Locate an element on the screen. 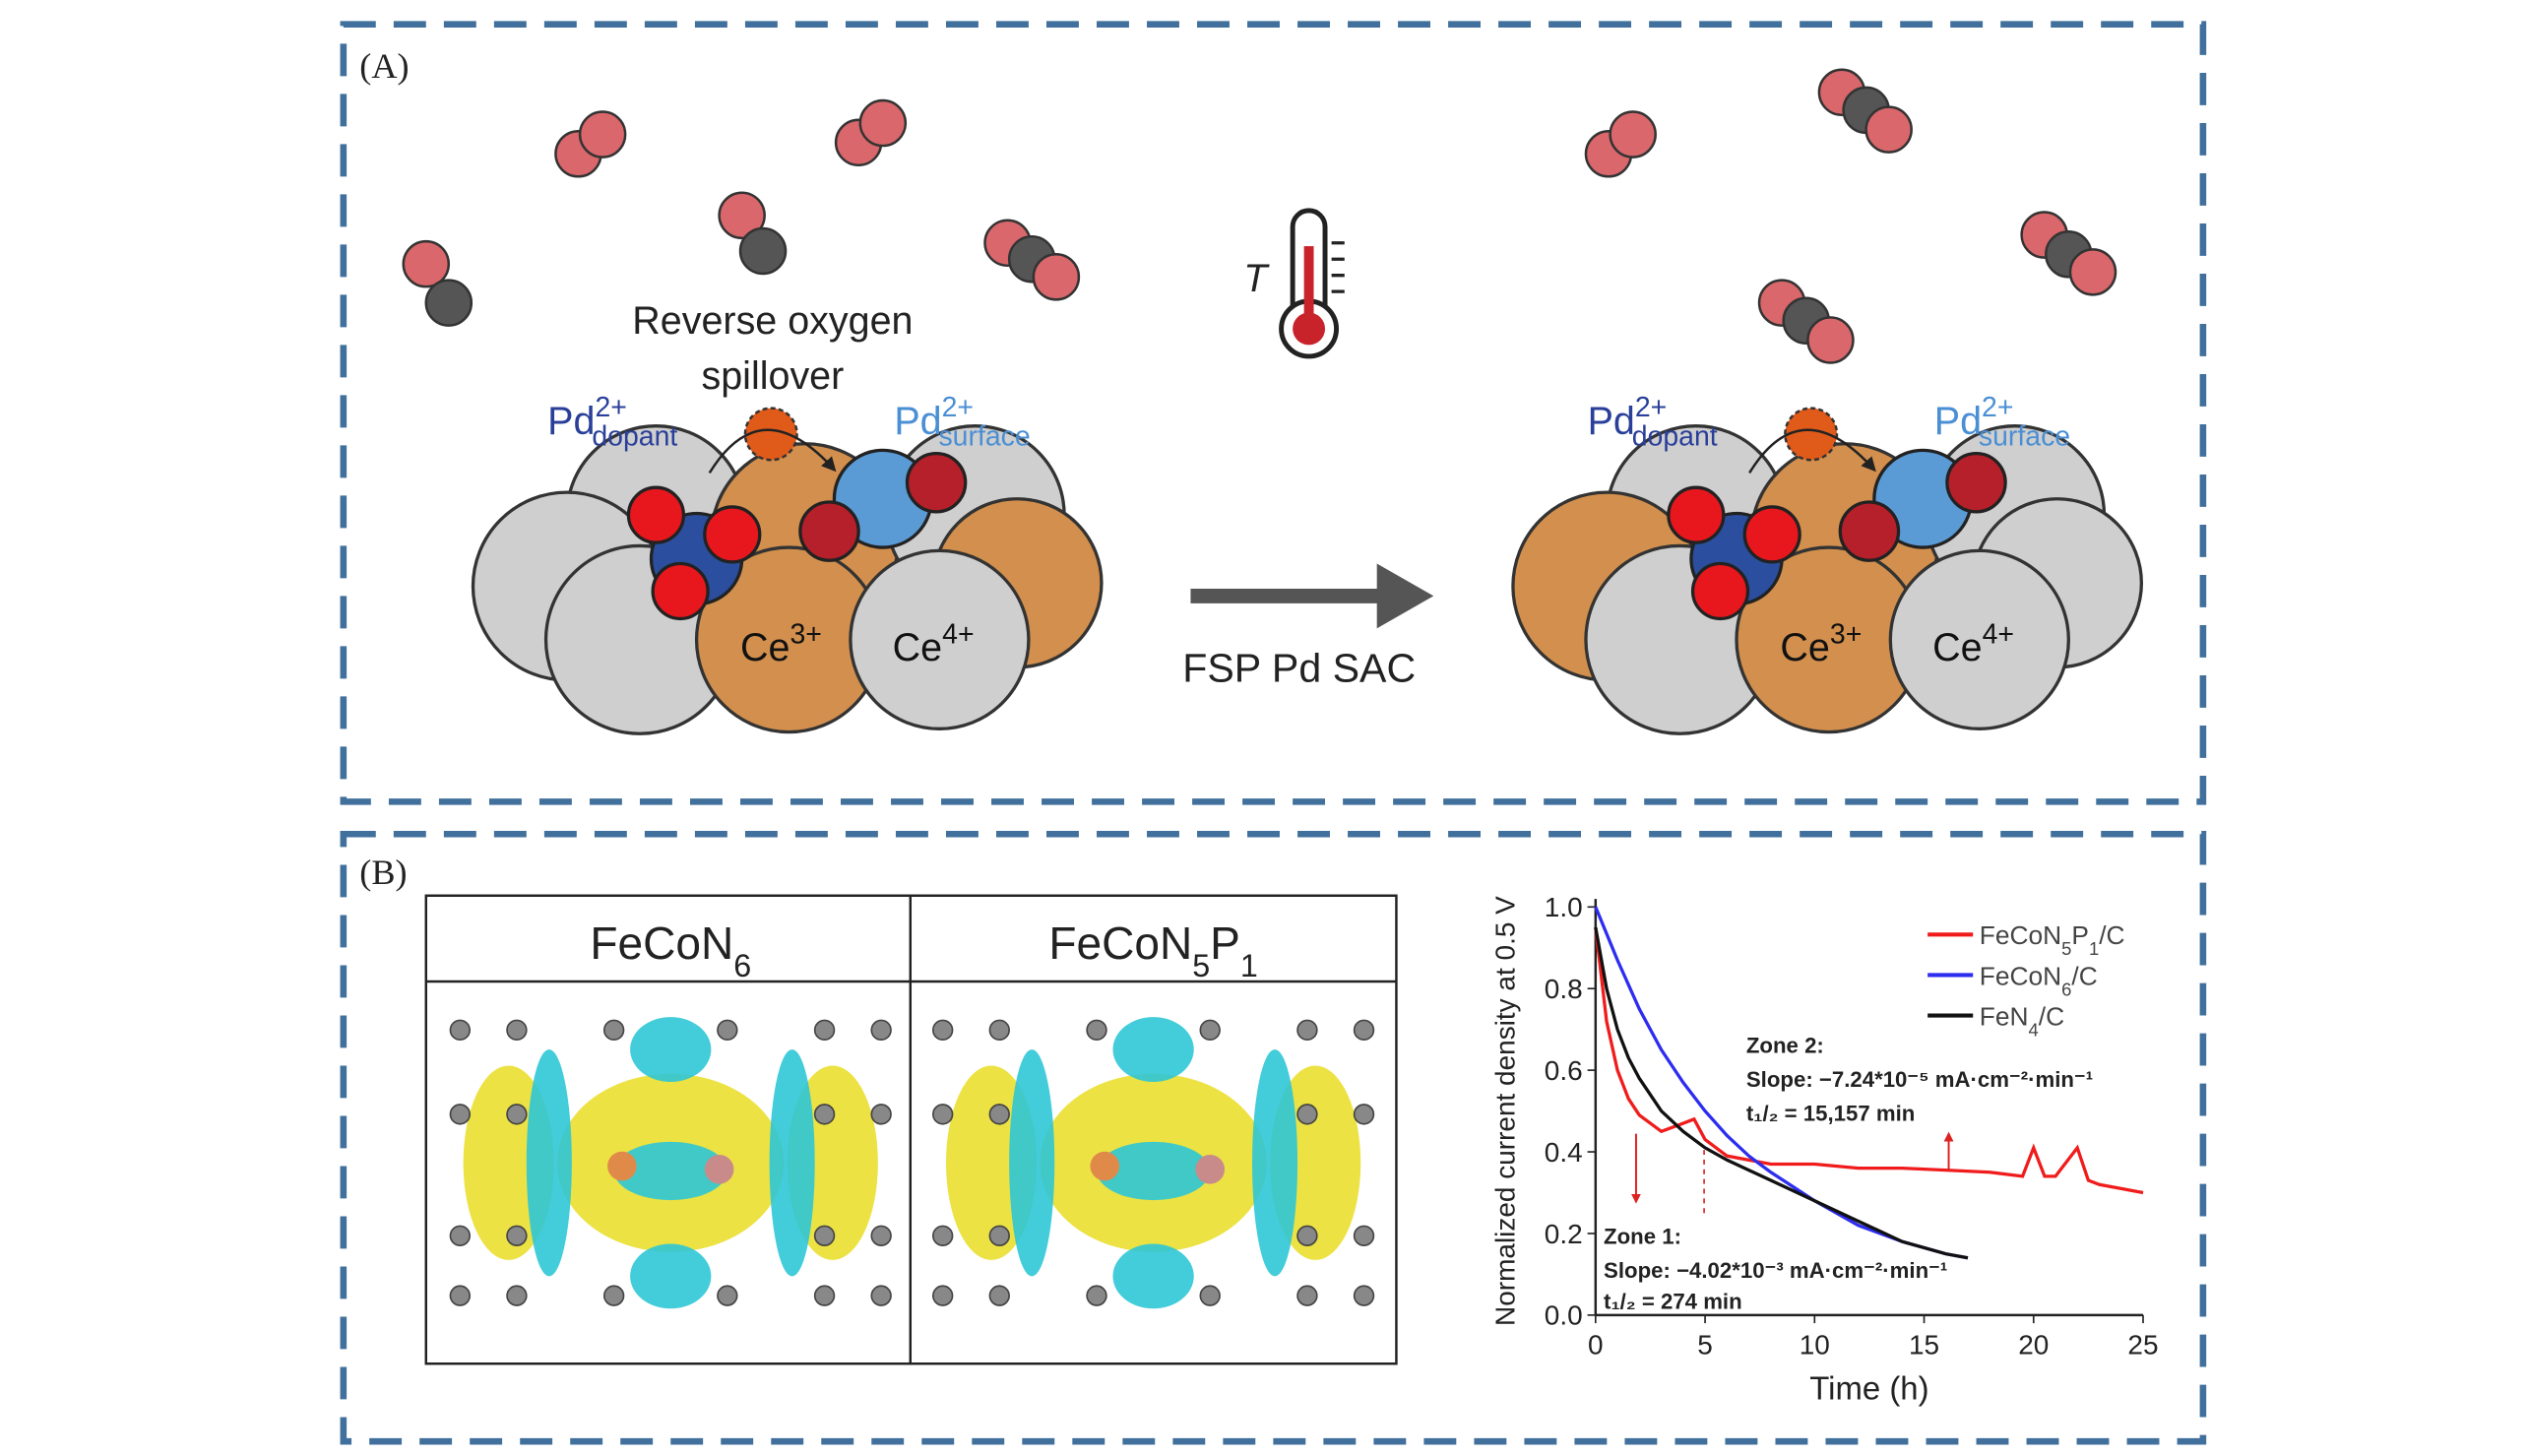  x-tick-label: 5 is located at coordinates (1705, 1344).